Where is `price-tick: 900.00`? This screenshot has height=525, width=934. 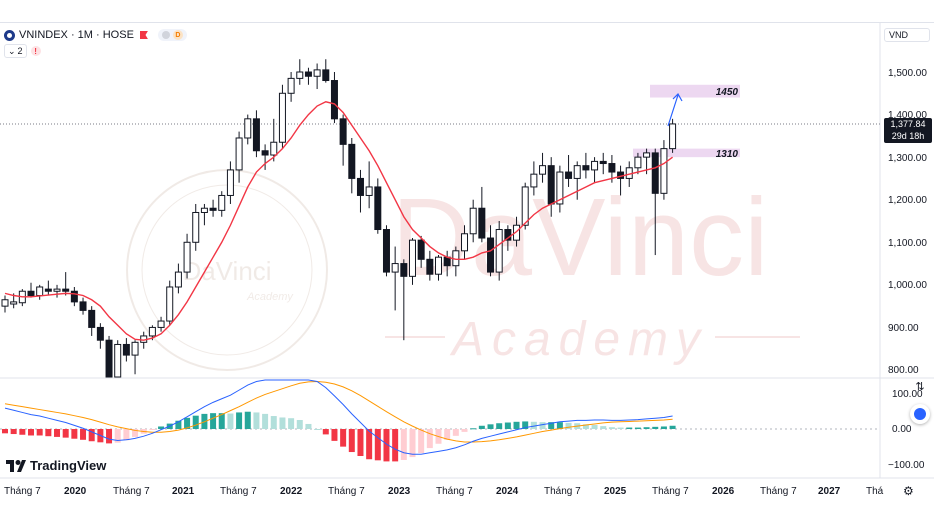 price-tick: 900.00 is located at coordinates (903, 328).